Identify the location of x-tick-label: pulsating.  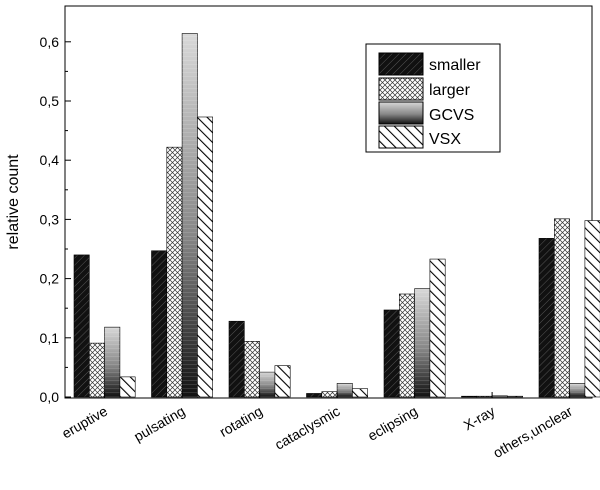
(159, 424).